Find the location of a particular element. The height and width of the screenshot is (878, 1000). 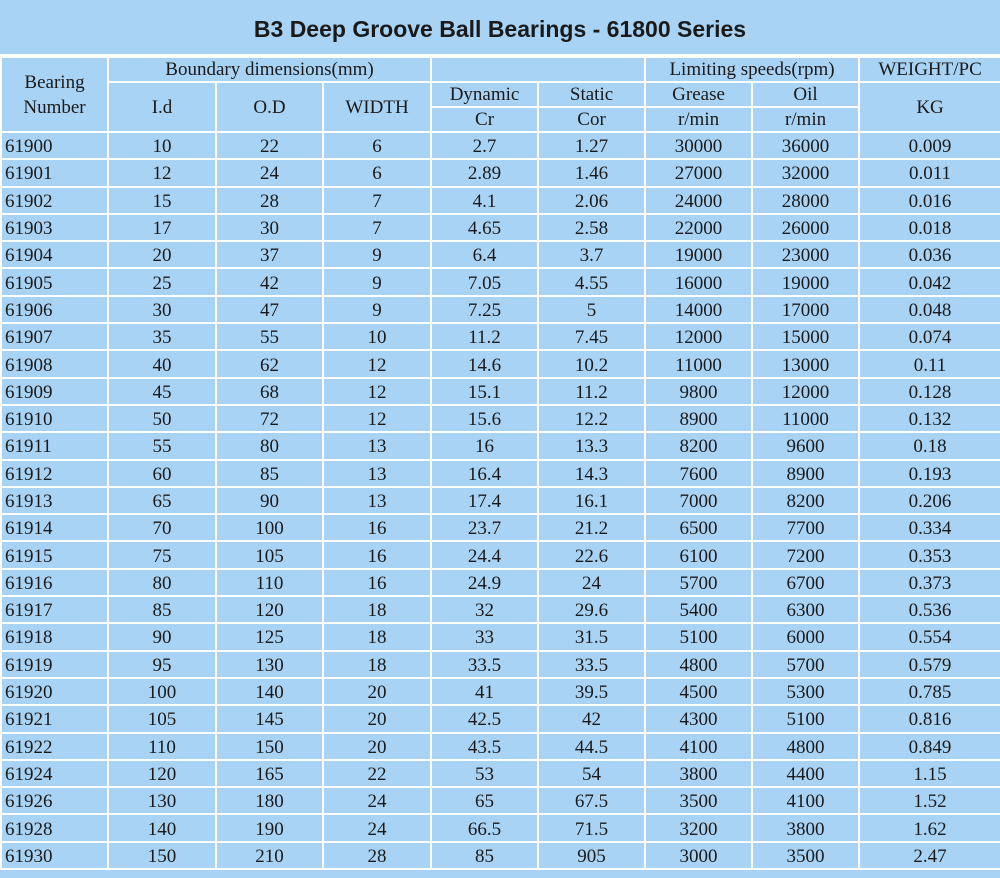

table-cell: 18 is located at coordinates (377, 664).